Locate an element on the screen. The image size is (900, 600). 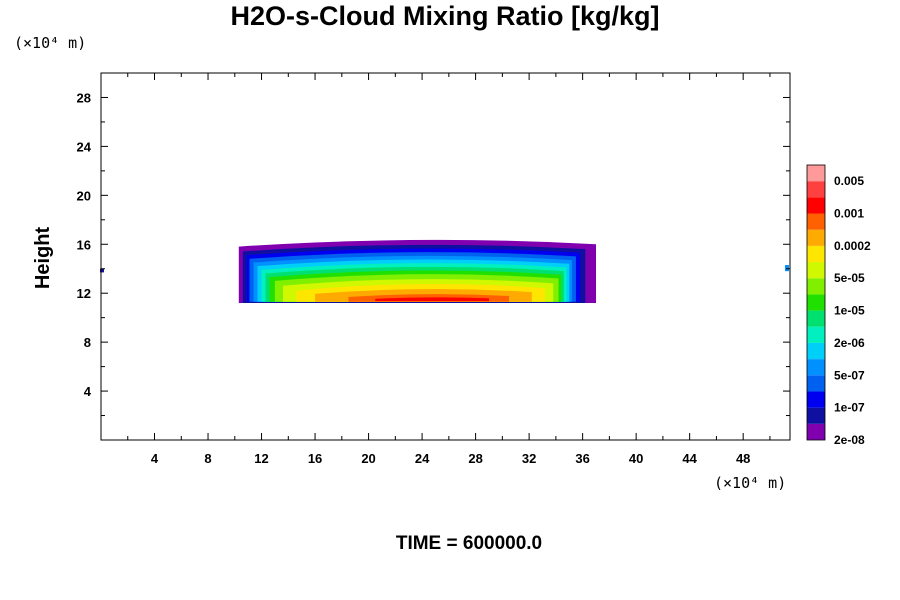
y-axis-label: Height is located at coordinates (43, 258).